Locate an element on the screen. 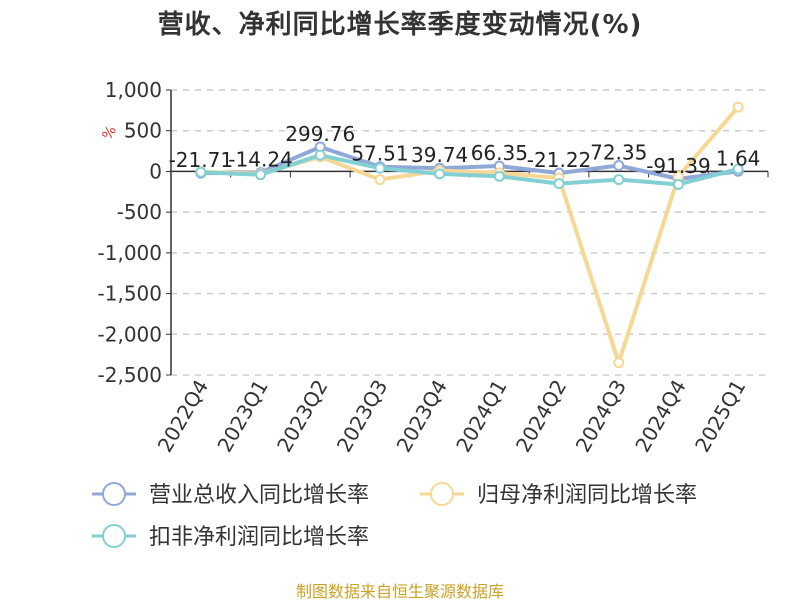 Image resolution: width=800 pixels, height=602 pixels. data-label: -21.22 is located at coordinates (559, 160).